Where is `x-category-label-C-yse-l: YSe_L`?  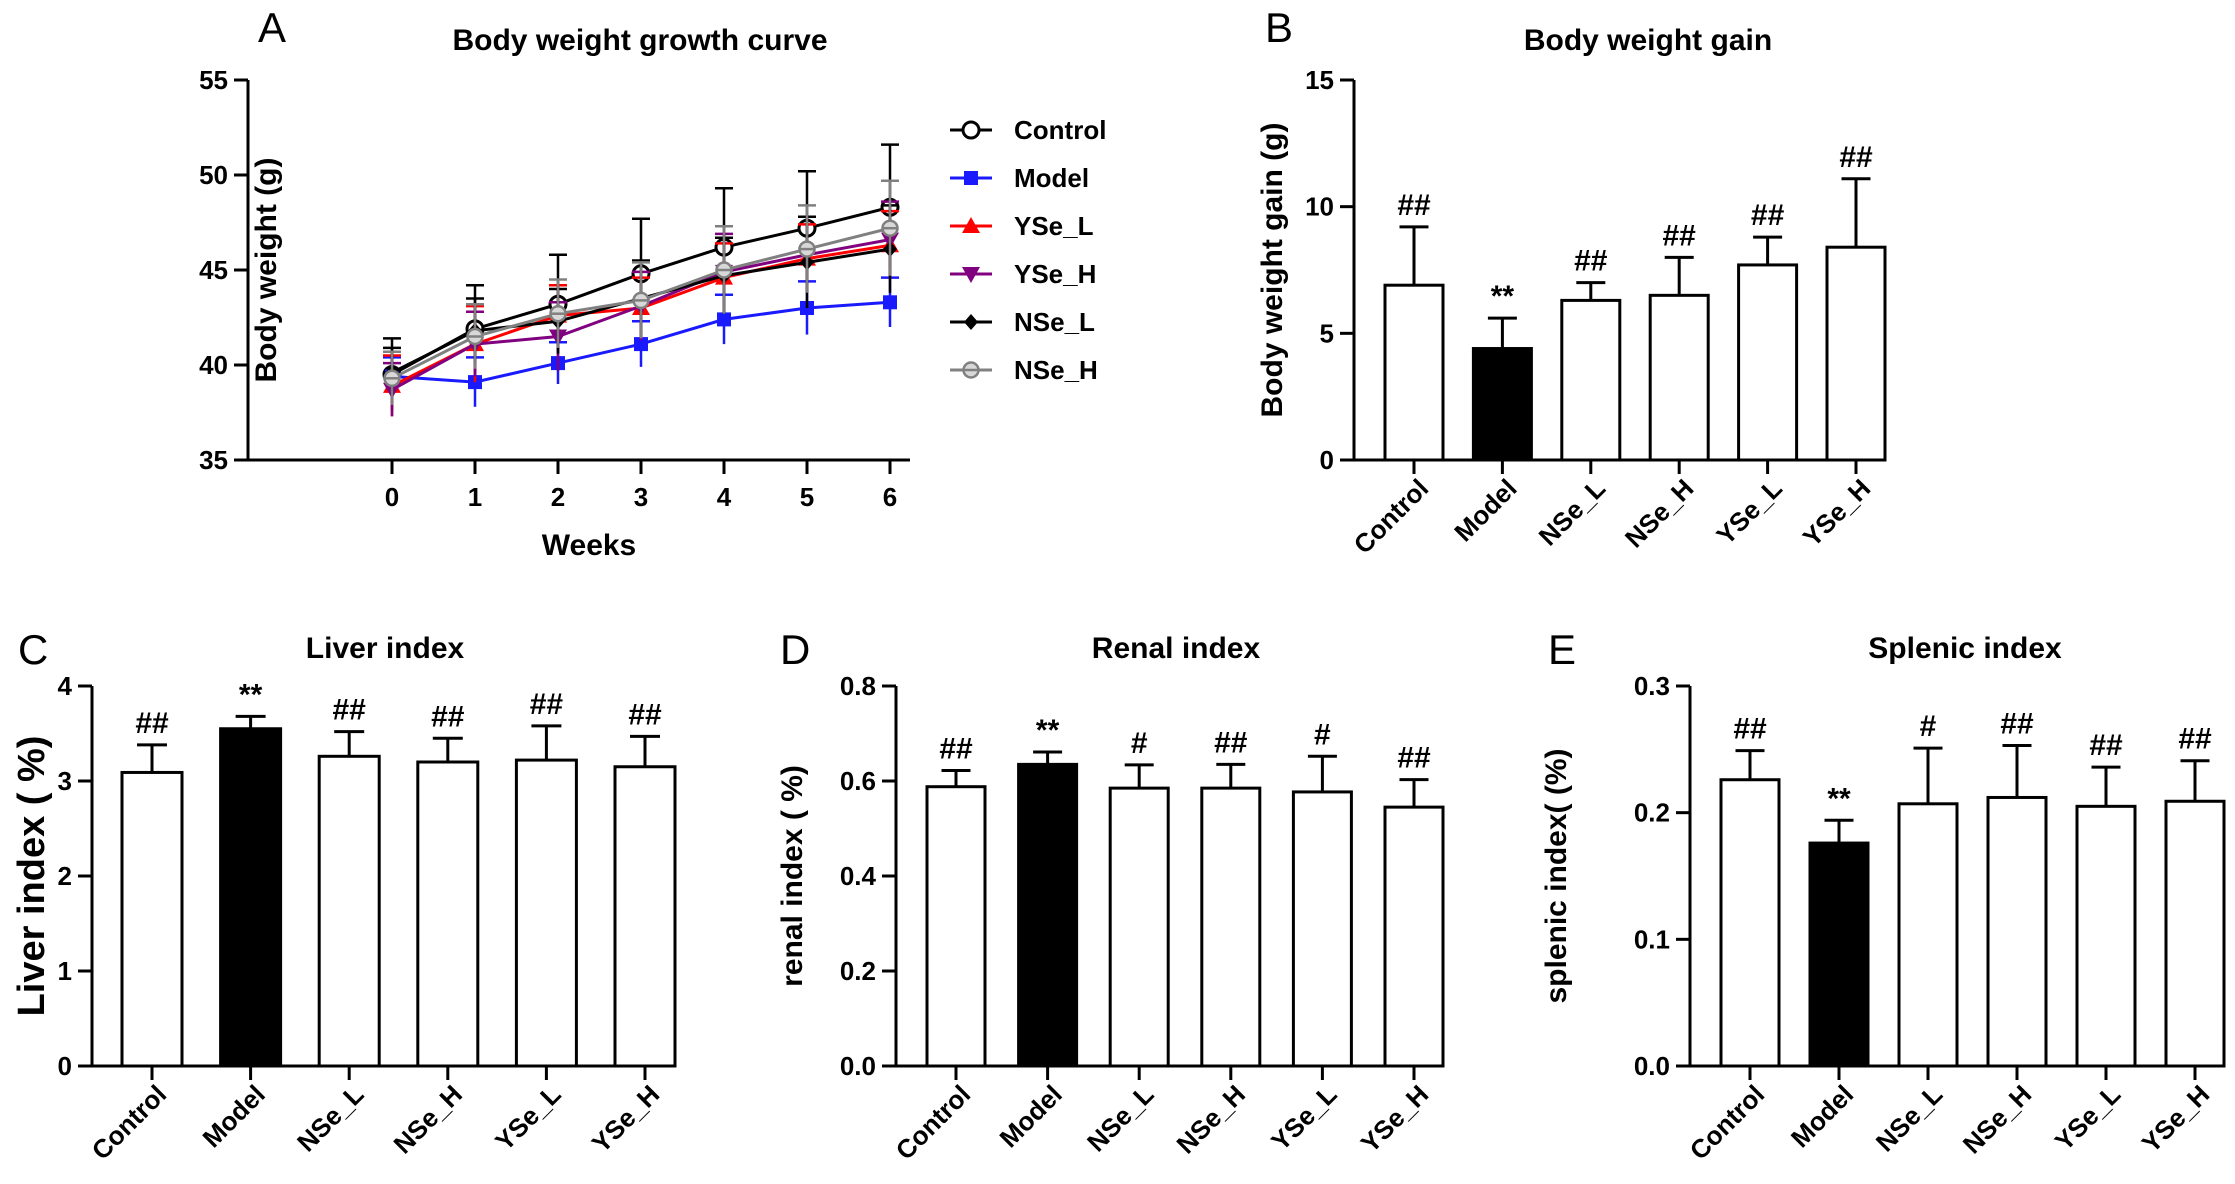
x-category-label-C-yse-l: YSe_L is located at coordinates (528, 1118).